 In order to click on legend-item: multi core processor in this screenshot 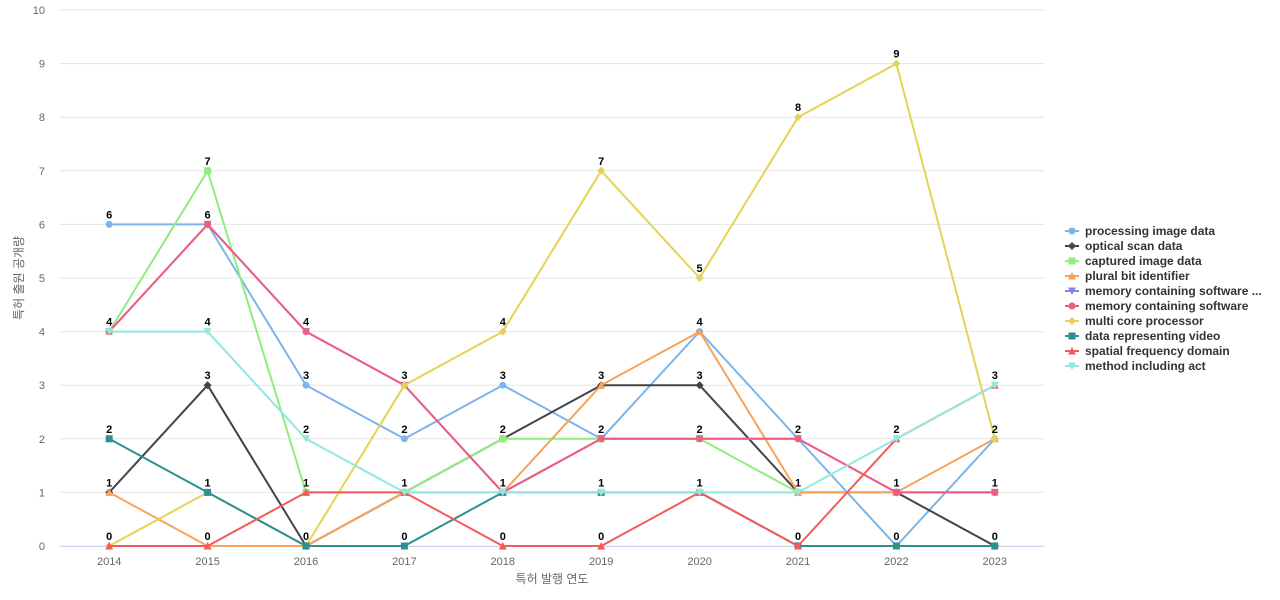, I will do `click(1134, 321)`.